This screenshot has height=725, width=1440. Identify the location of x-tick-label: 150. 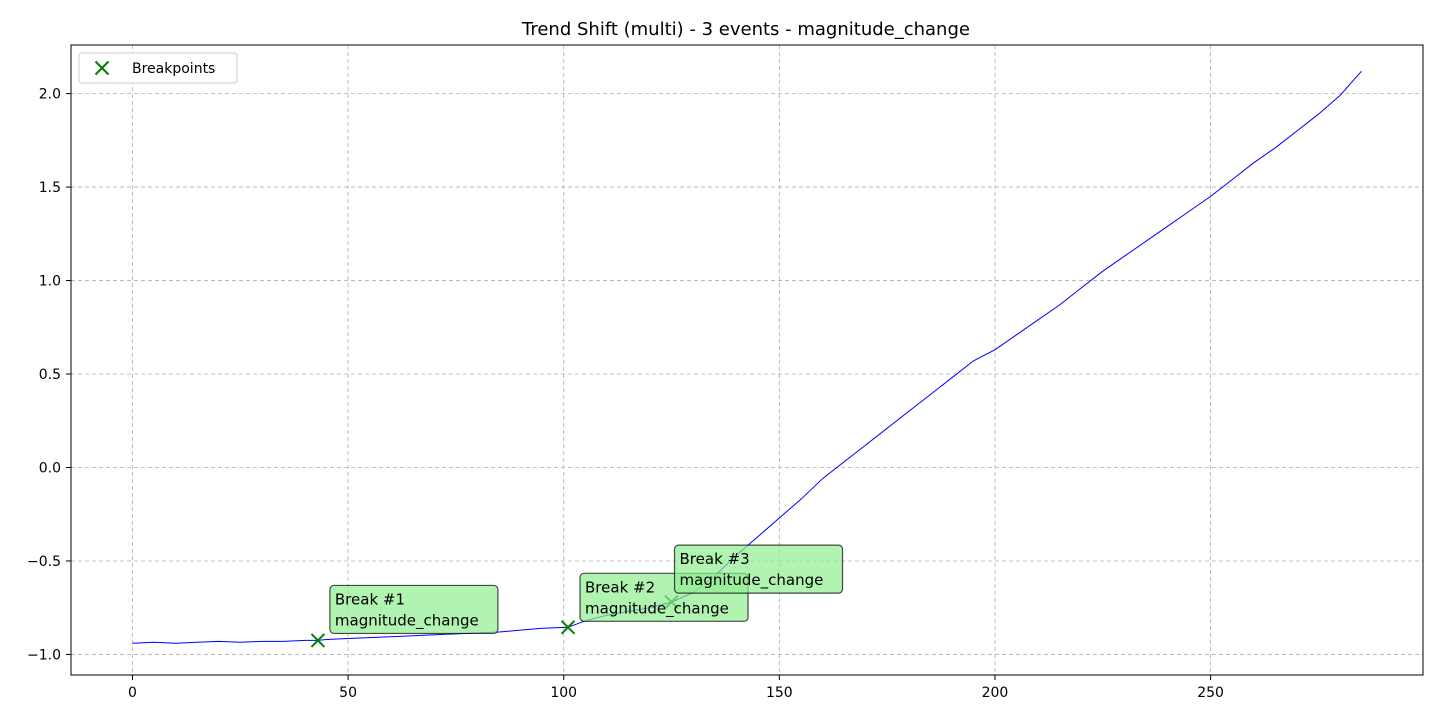
(779, 693).